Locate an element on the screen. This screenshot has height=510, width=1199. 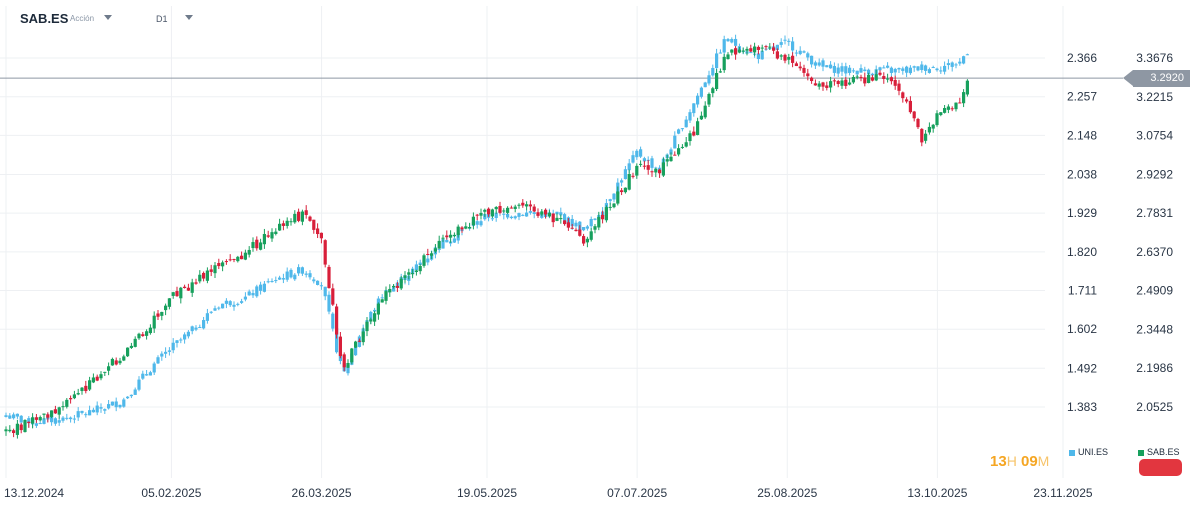
symbol-label: SAB.ES is located at coordinates (44, 18).